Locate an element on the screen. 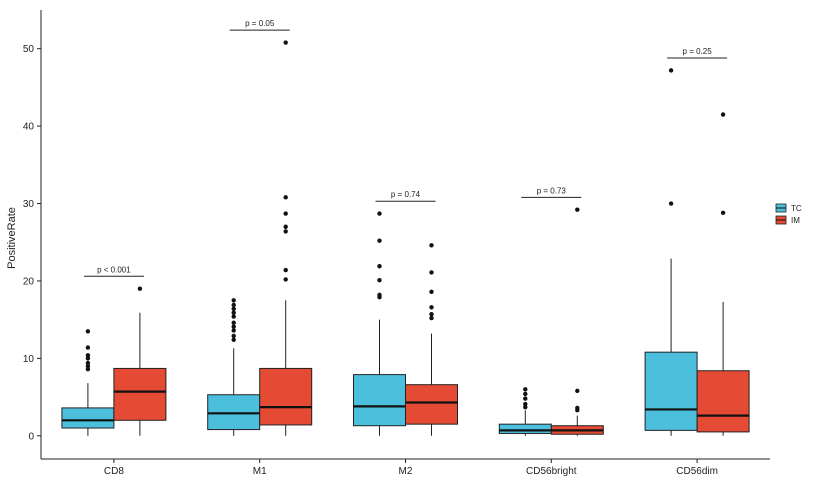 This screenshot has height=493, width=828. annotation-CD8: p < 0.001 is located at coordinates (113, 271).